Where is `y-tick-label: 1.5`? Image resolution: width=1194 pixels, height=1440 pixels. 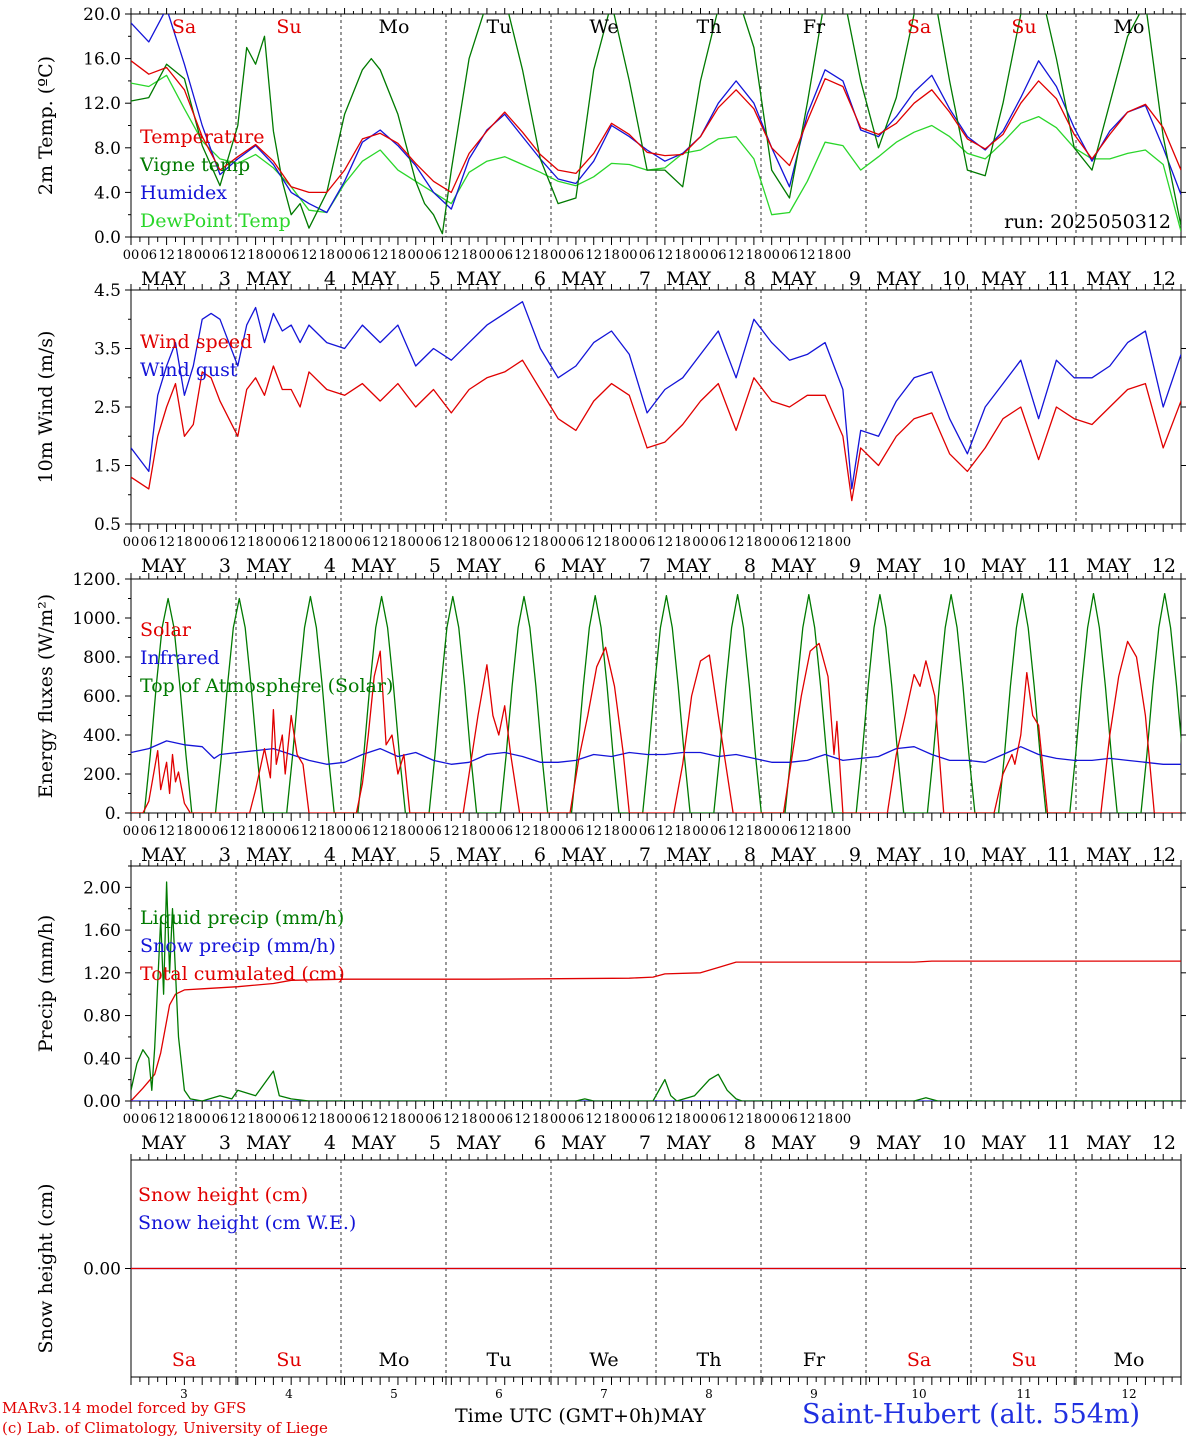
y-tick-label: 1.5 is located at coordinates (107, 467).